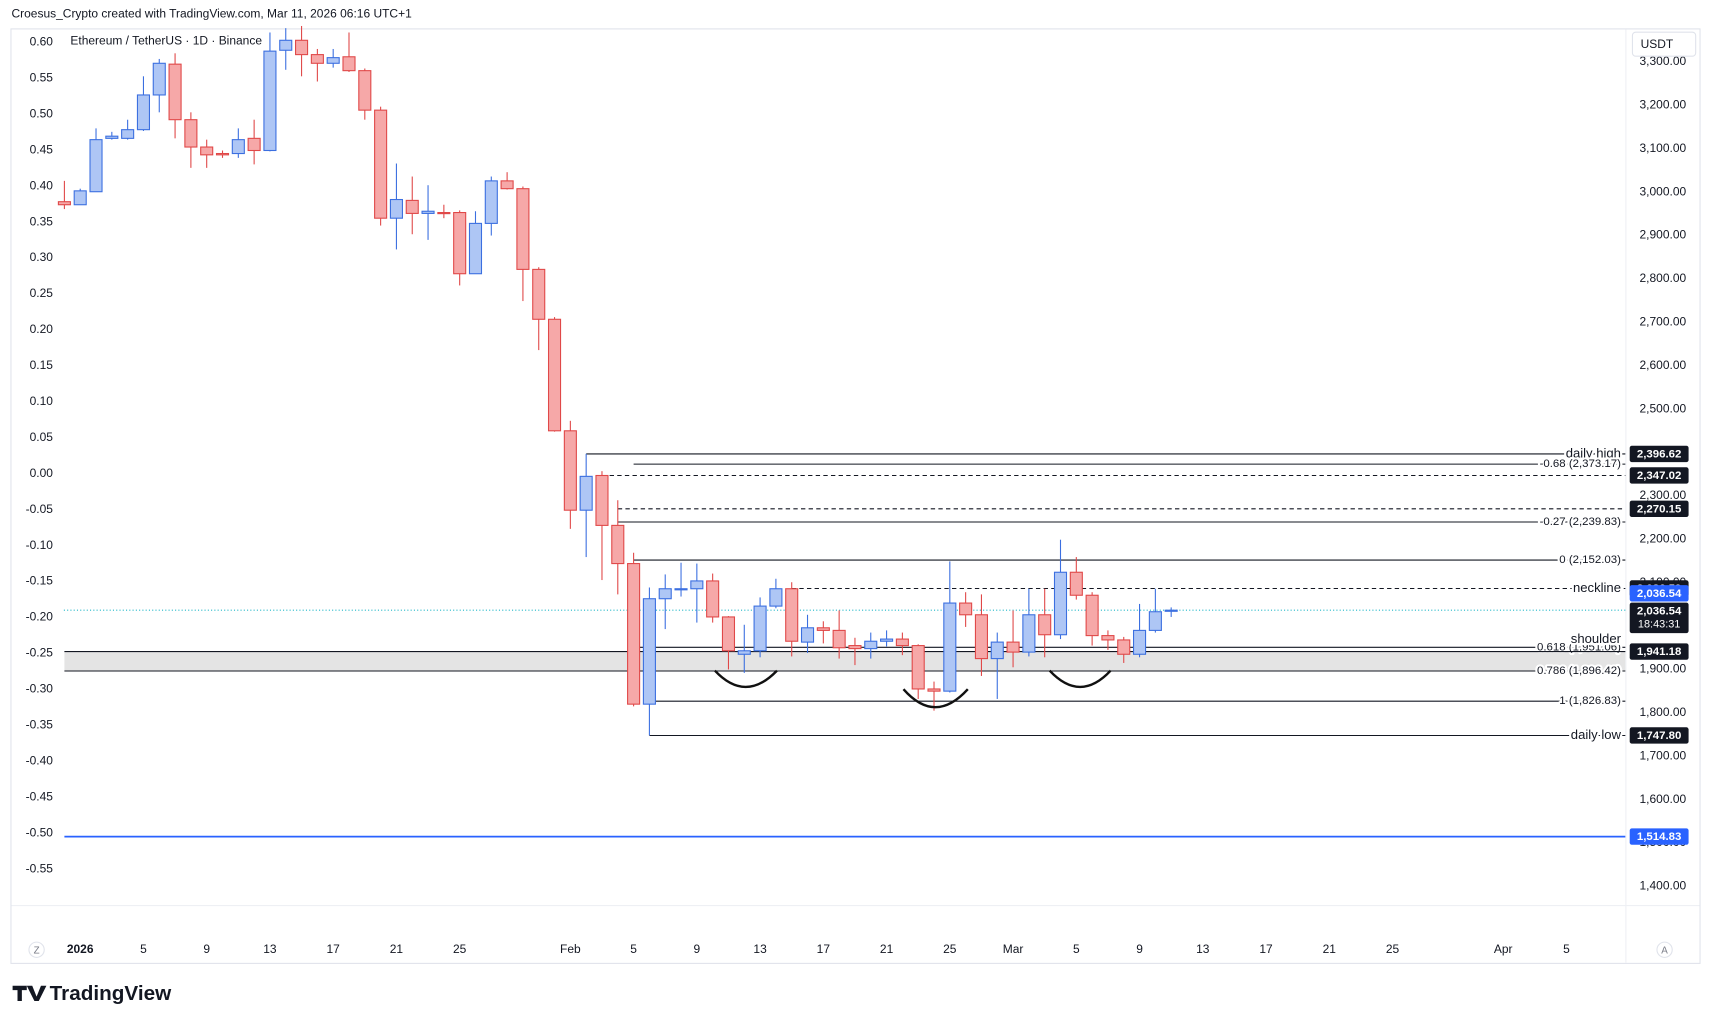 This screenshot has height=1025, width=1711. I want to click on last-price-tag, so click(1659, 618).